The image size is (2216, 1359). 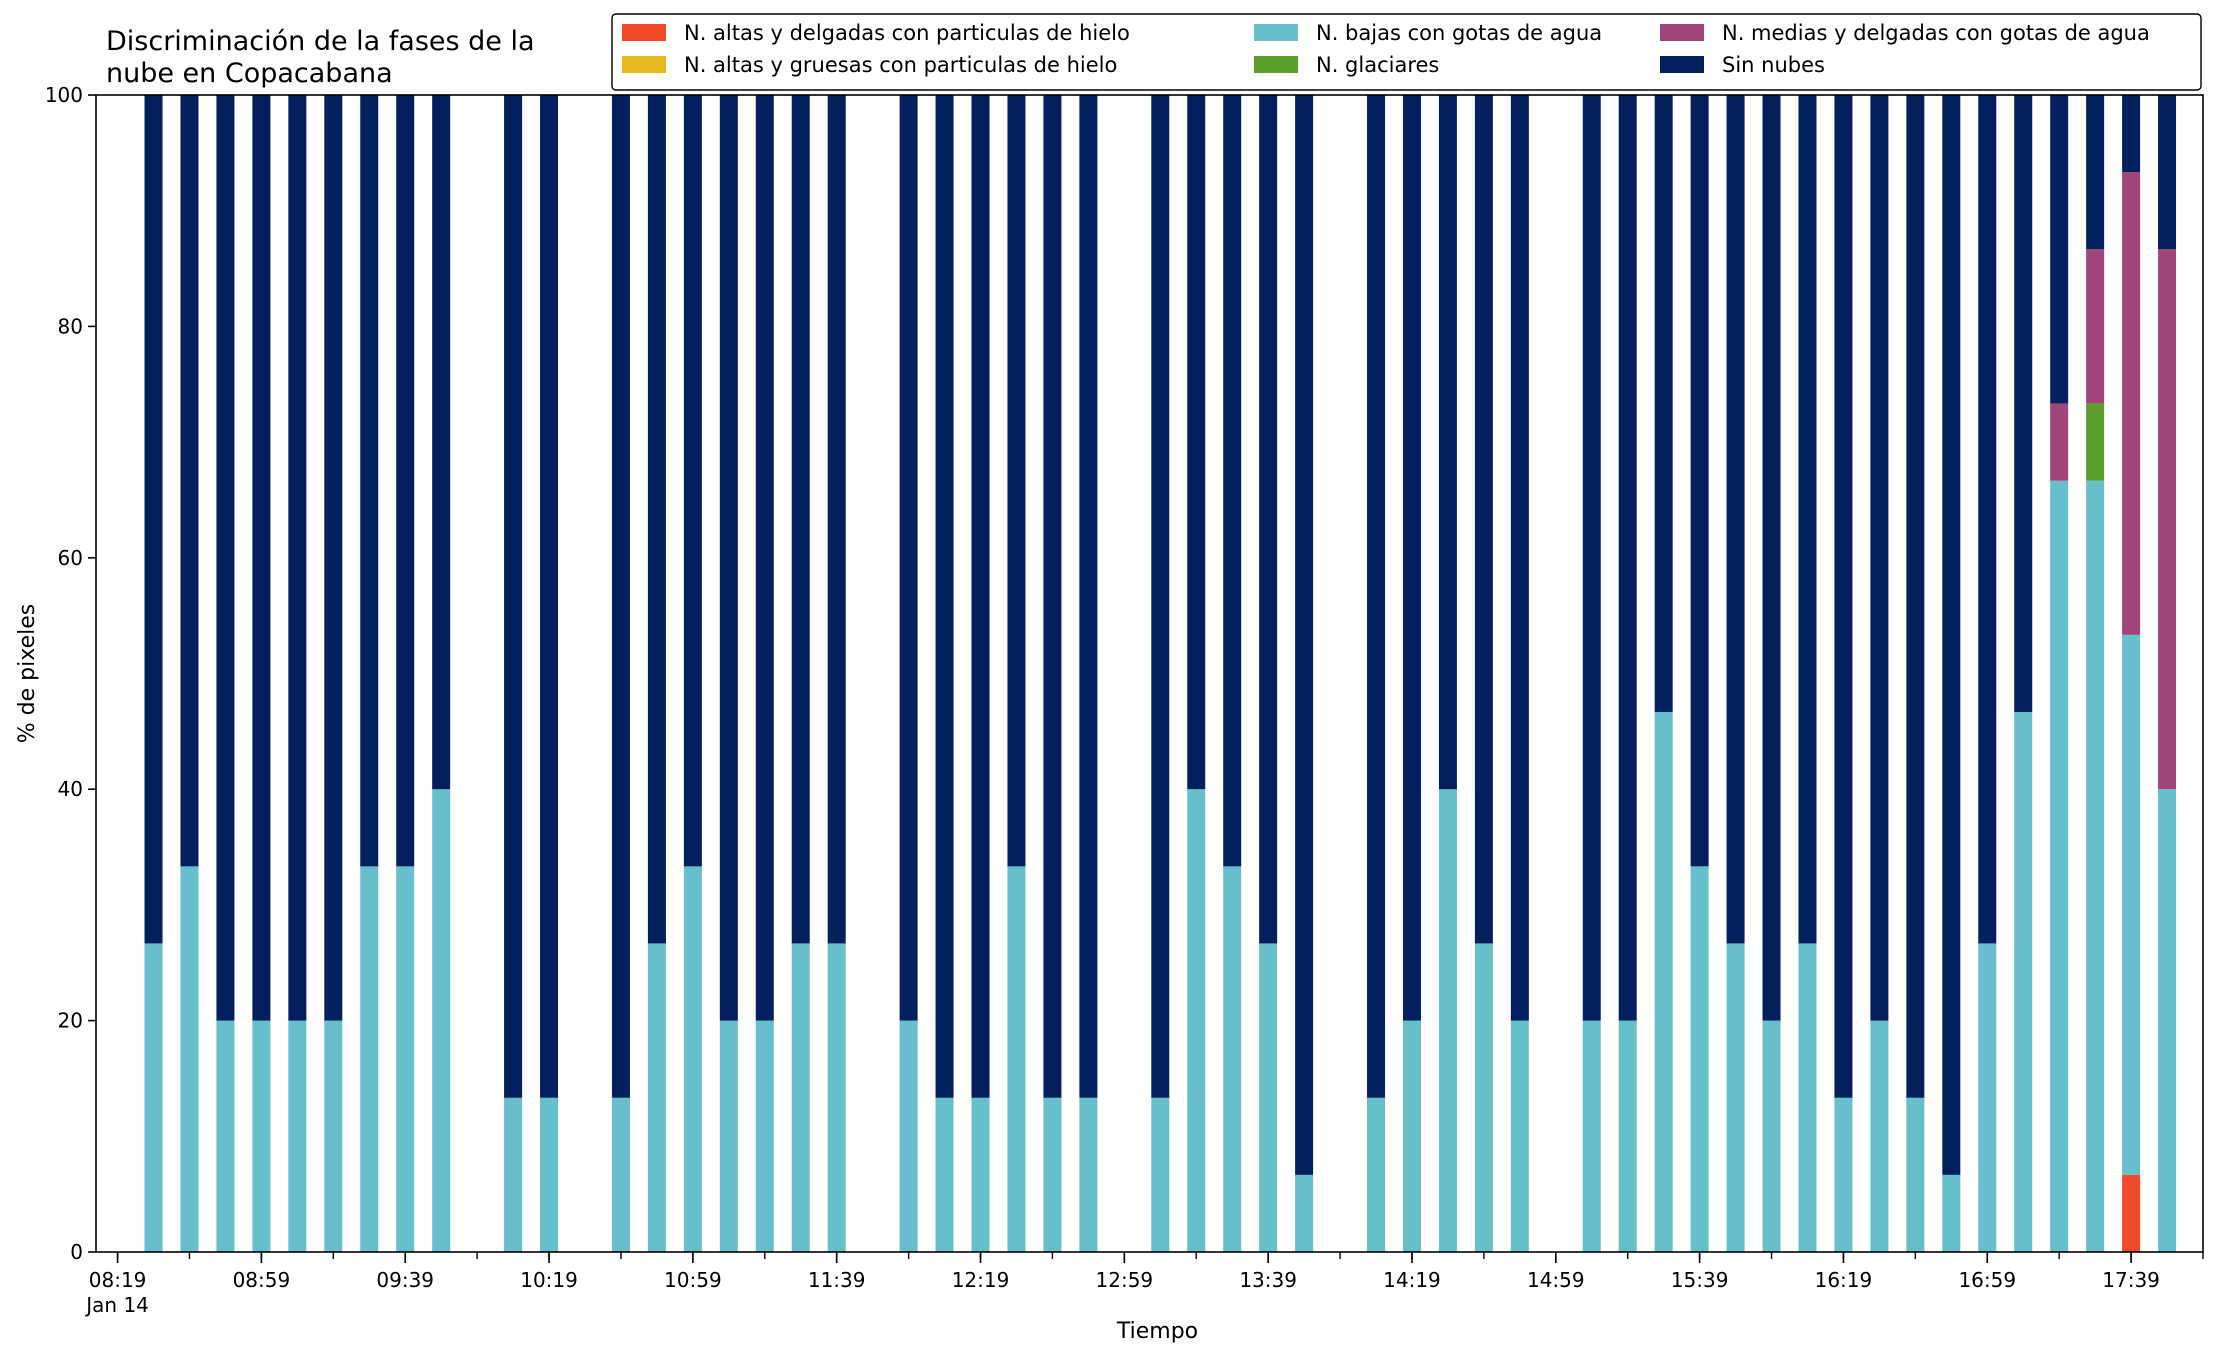 I want to click on legend-label: Sin nubes, so click(x=1773, y=65).